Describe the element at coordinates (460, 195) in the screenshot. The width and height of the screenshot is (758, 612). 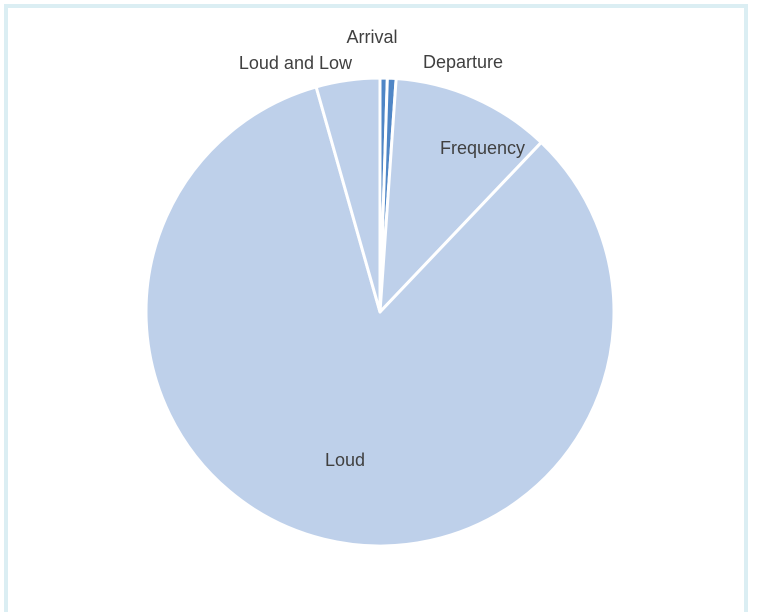
I see `pie-slice-frequency` at that location.